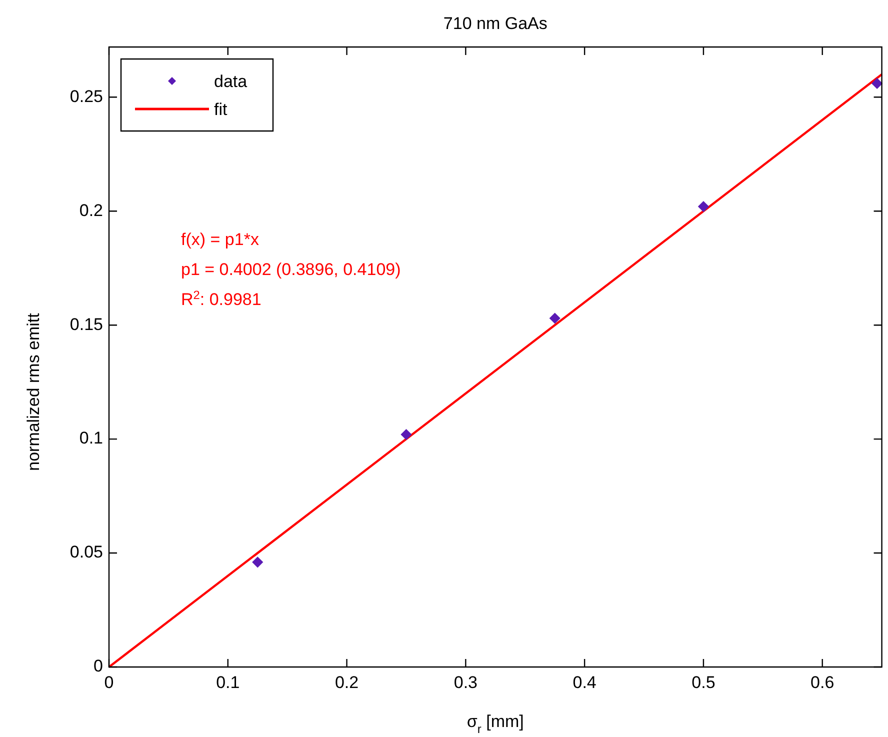 The image size is (888, 737). What do you see at coordinates (346, 682) in the screenshot?
I see `x-tick-label: 0.2` at bounding box center [346, 682].